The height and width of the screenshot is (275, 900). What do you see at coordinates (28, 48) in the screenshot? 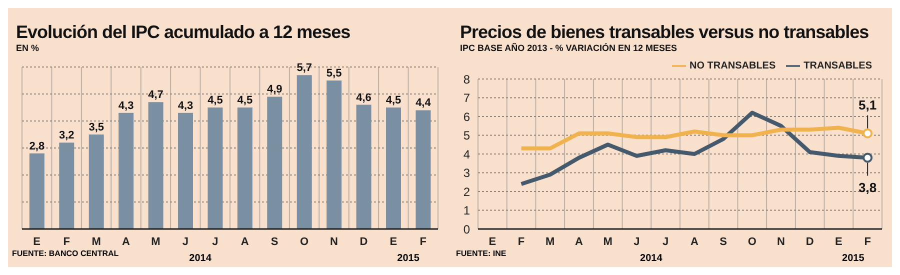
I see `chart-subtitle: EN %` at bounding box center [28, 48].